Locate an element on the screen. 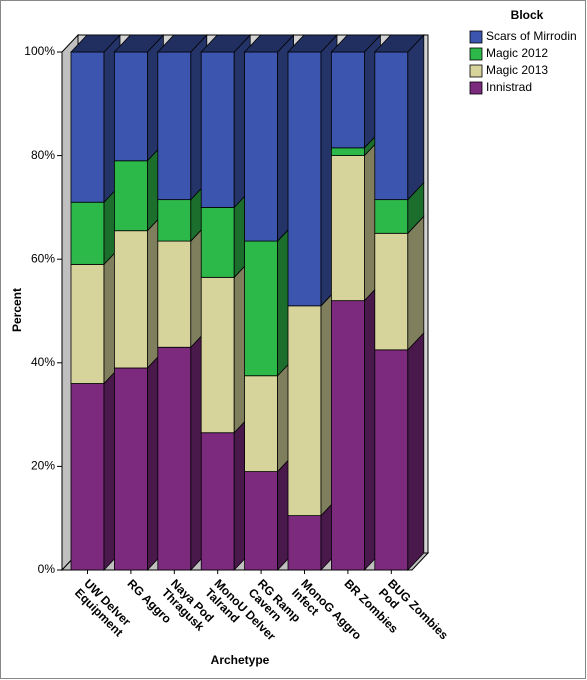 Image resolution: width=587 pixels, height=680 pixels. y-tick-label: 0% is located at coordinates (47, 569).